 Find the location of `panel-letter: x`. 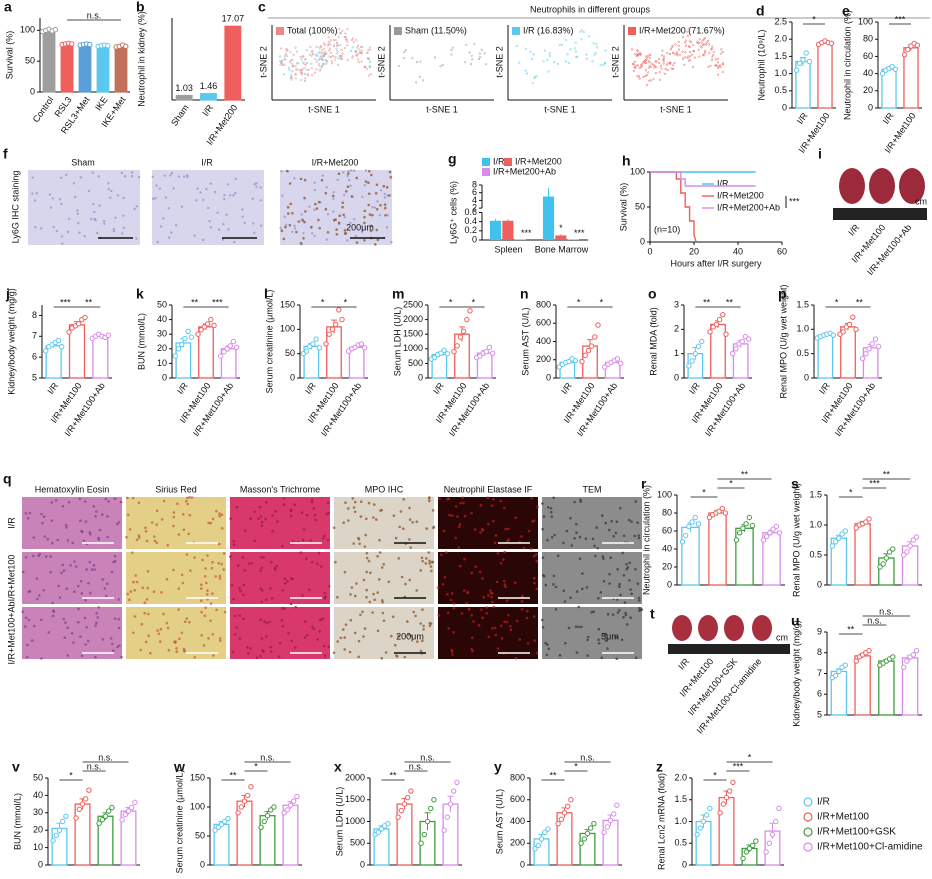

panel-letter: x is located at coordinates (338, 767).